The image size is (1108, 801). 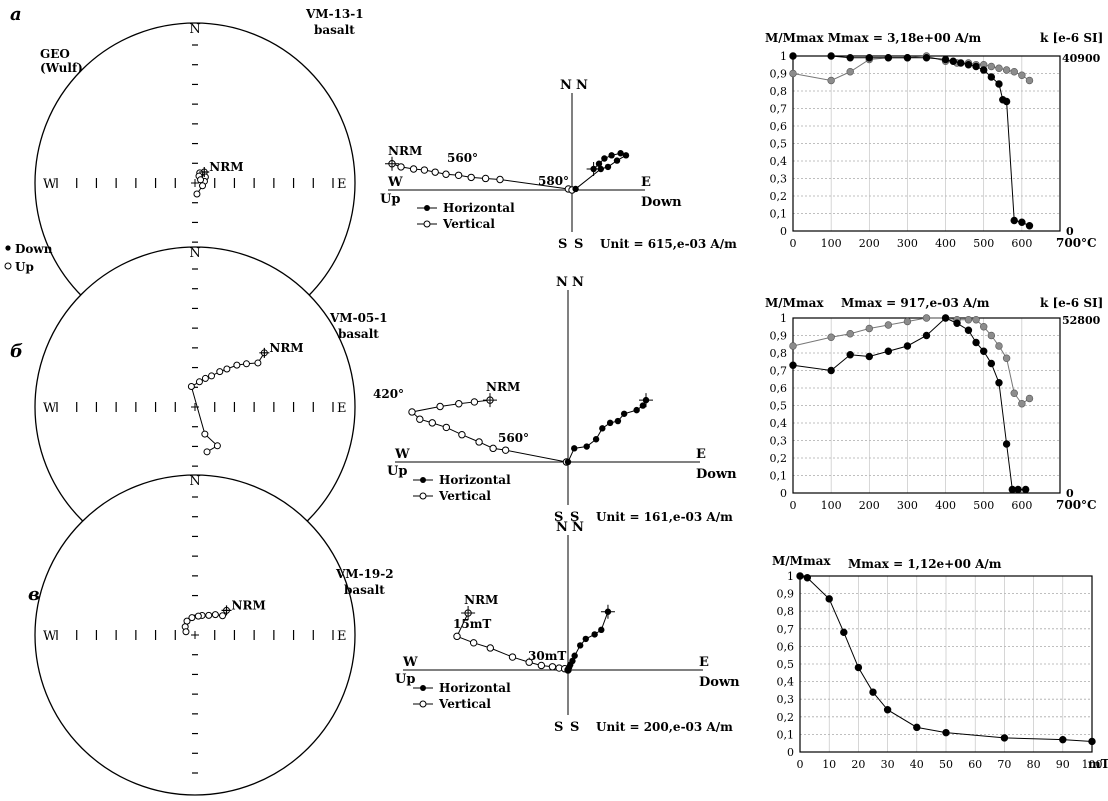 What do you see at coordinates (475, 688) in the screenshot?
I see `legend-horizontal-label: Horizontal` at bounding box center [475, 688].